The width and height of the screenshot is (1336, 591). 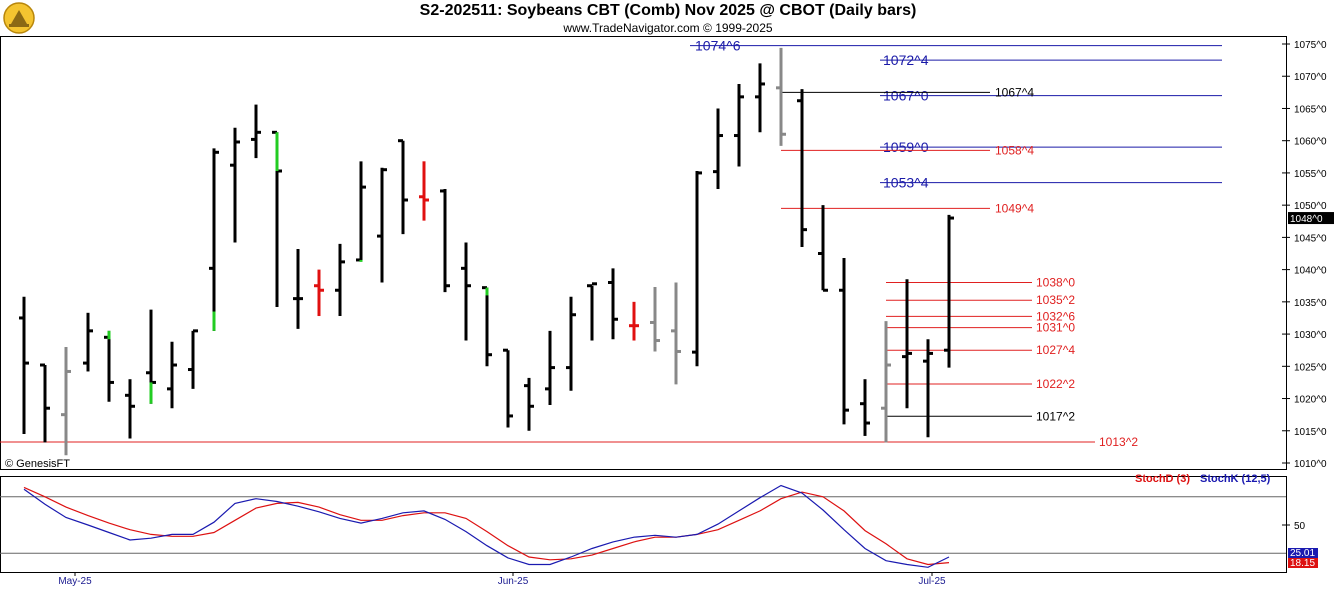 I want to click on level-label: 1017^2, so click(x=1055, y=416).